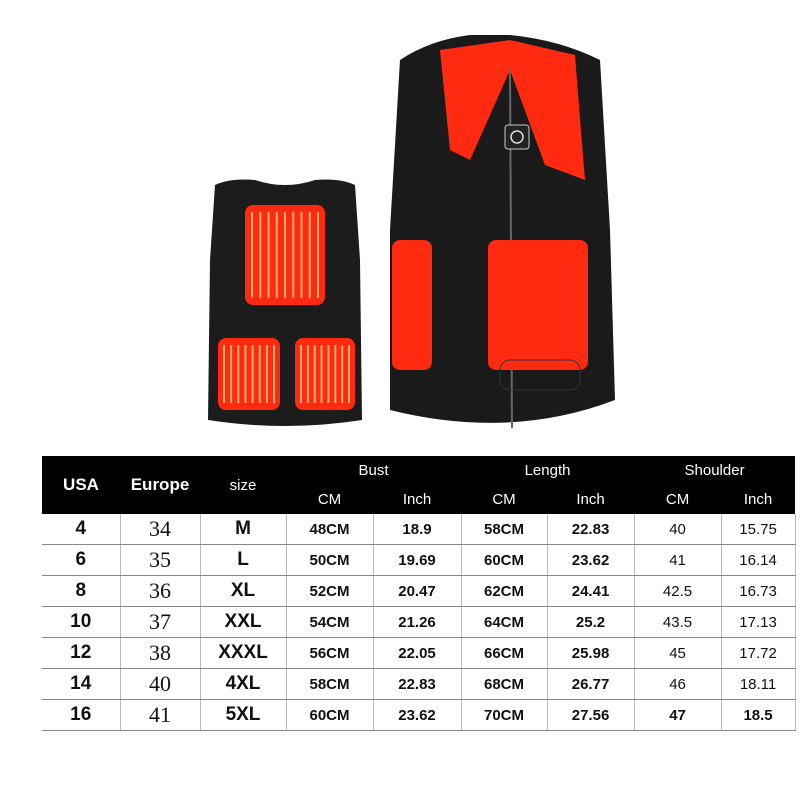  What do you see at coordinates (243, 485) in the screenshot?
I see `header-size: size` at bounding box center [243, 485].